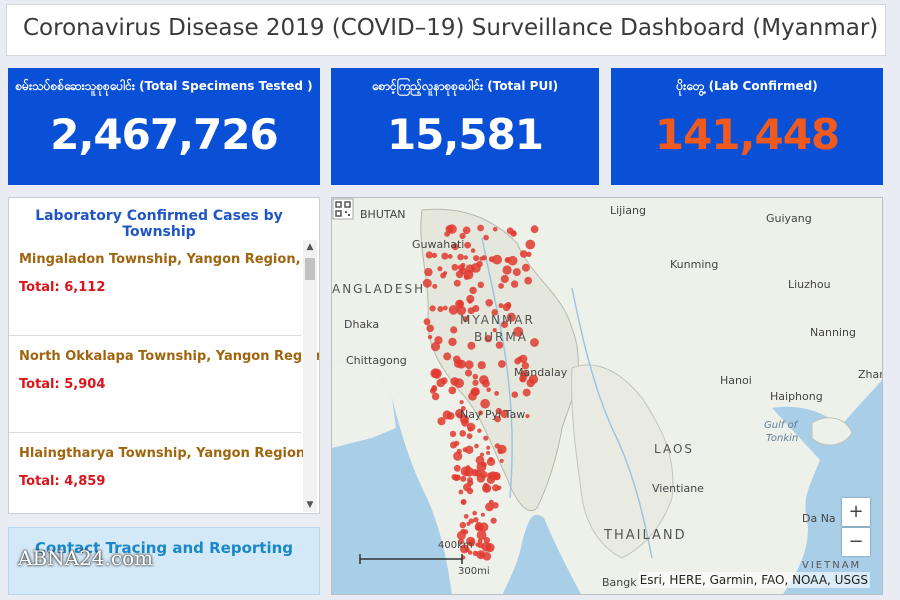 This screenshot has height=600, width=900. What do you see at coordinates (310, 505) in the screenshot?
I see `scroll-down-icon: ▼` at bounding box center [310, 505].